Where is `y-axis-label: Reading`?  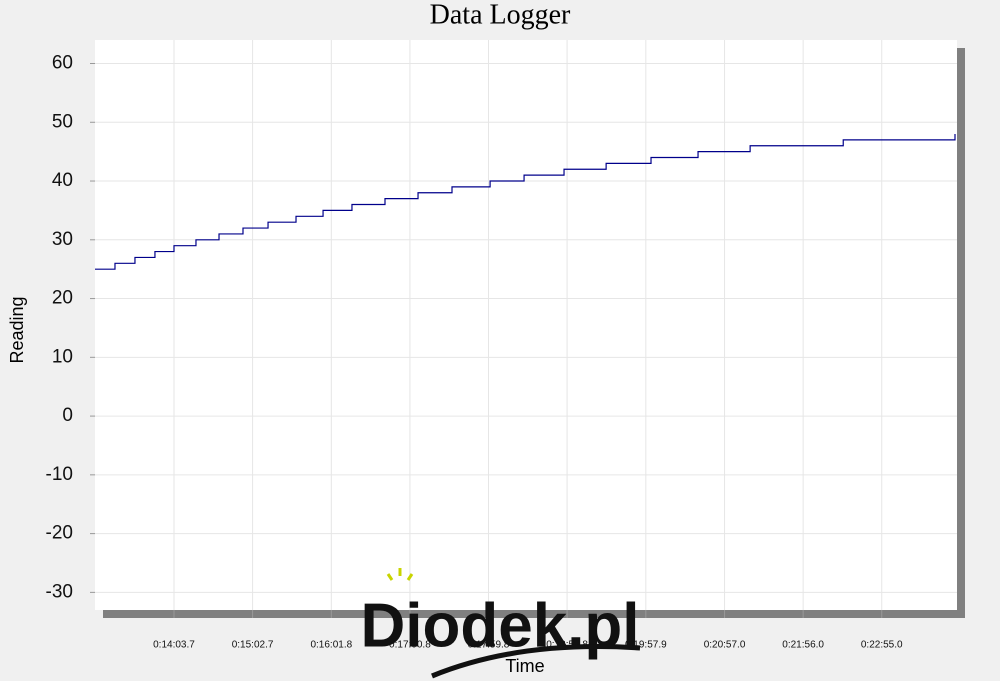
y-axis-label: Reading is located at coordinates (17, 329).